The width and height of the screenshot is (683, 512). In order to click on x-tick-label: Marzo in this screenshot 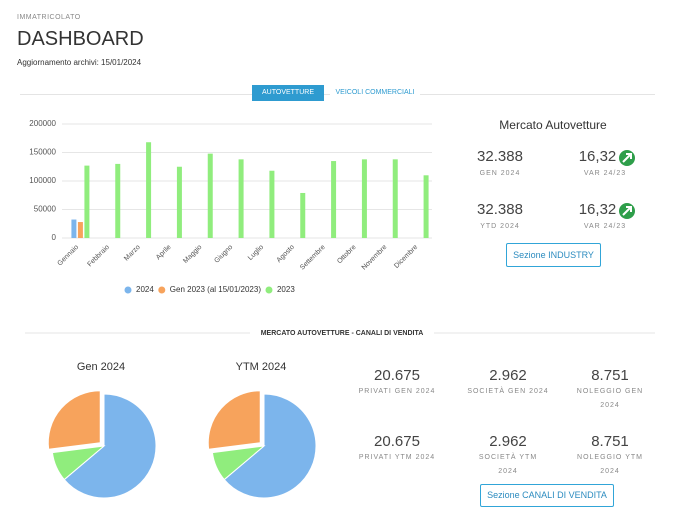, I will do `click(132, 253)`.